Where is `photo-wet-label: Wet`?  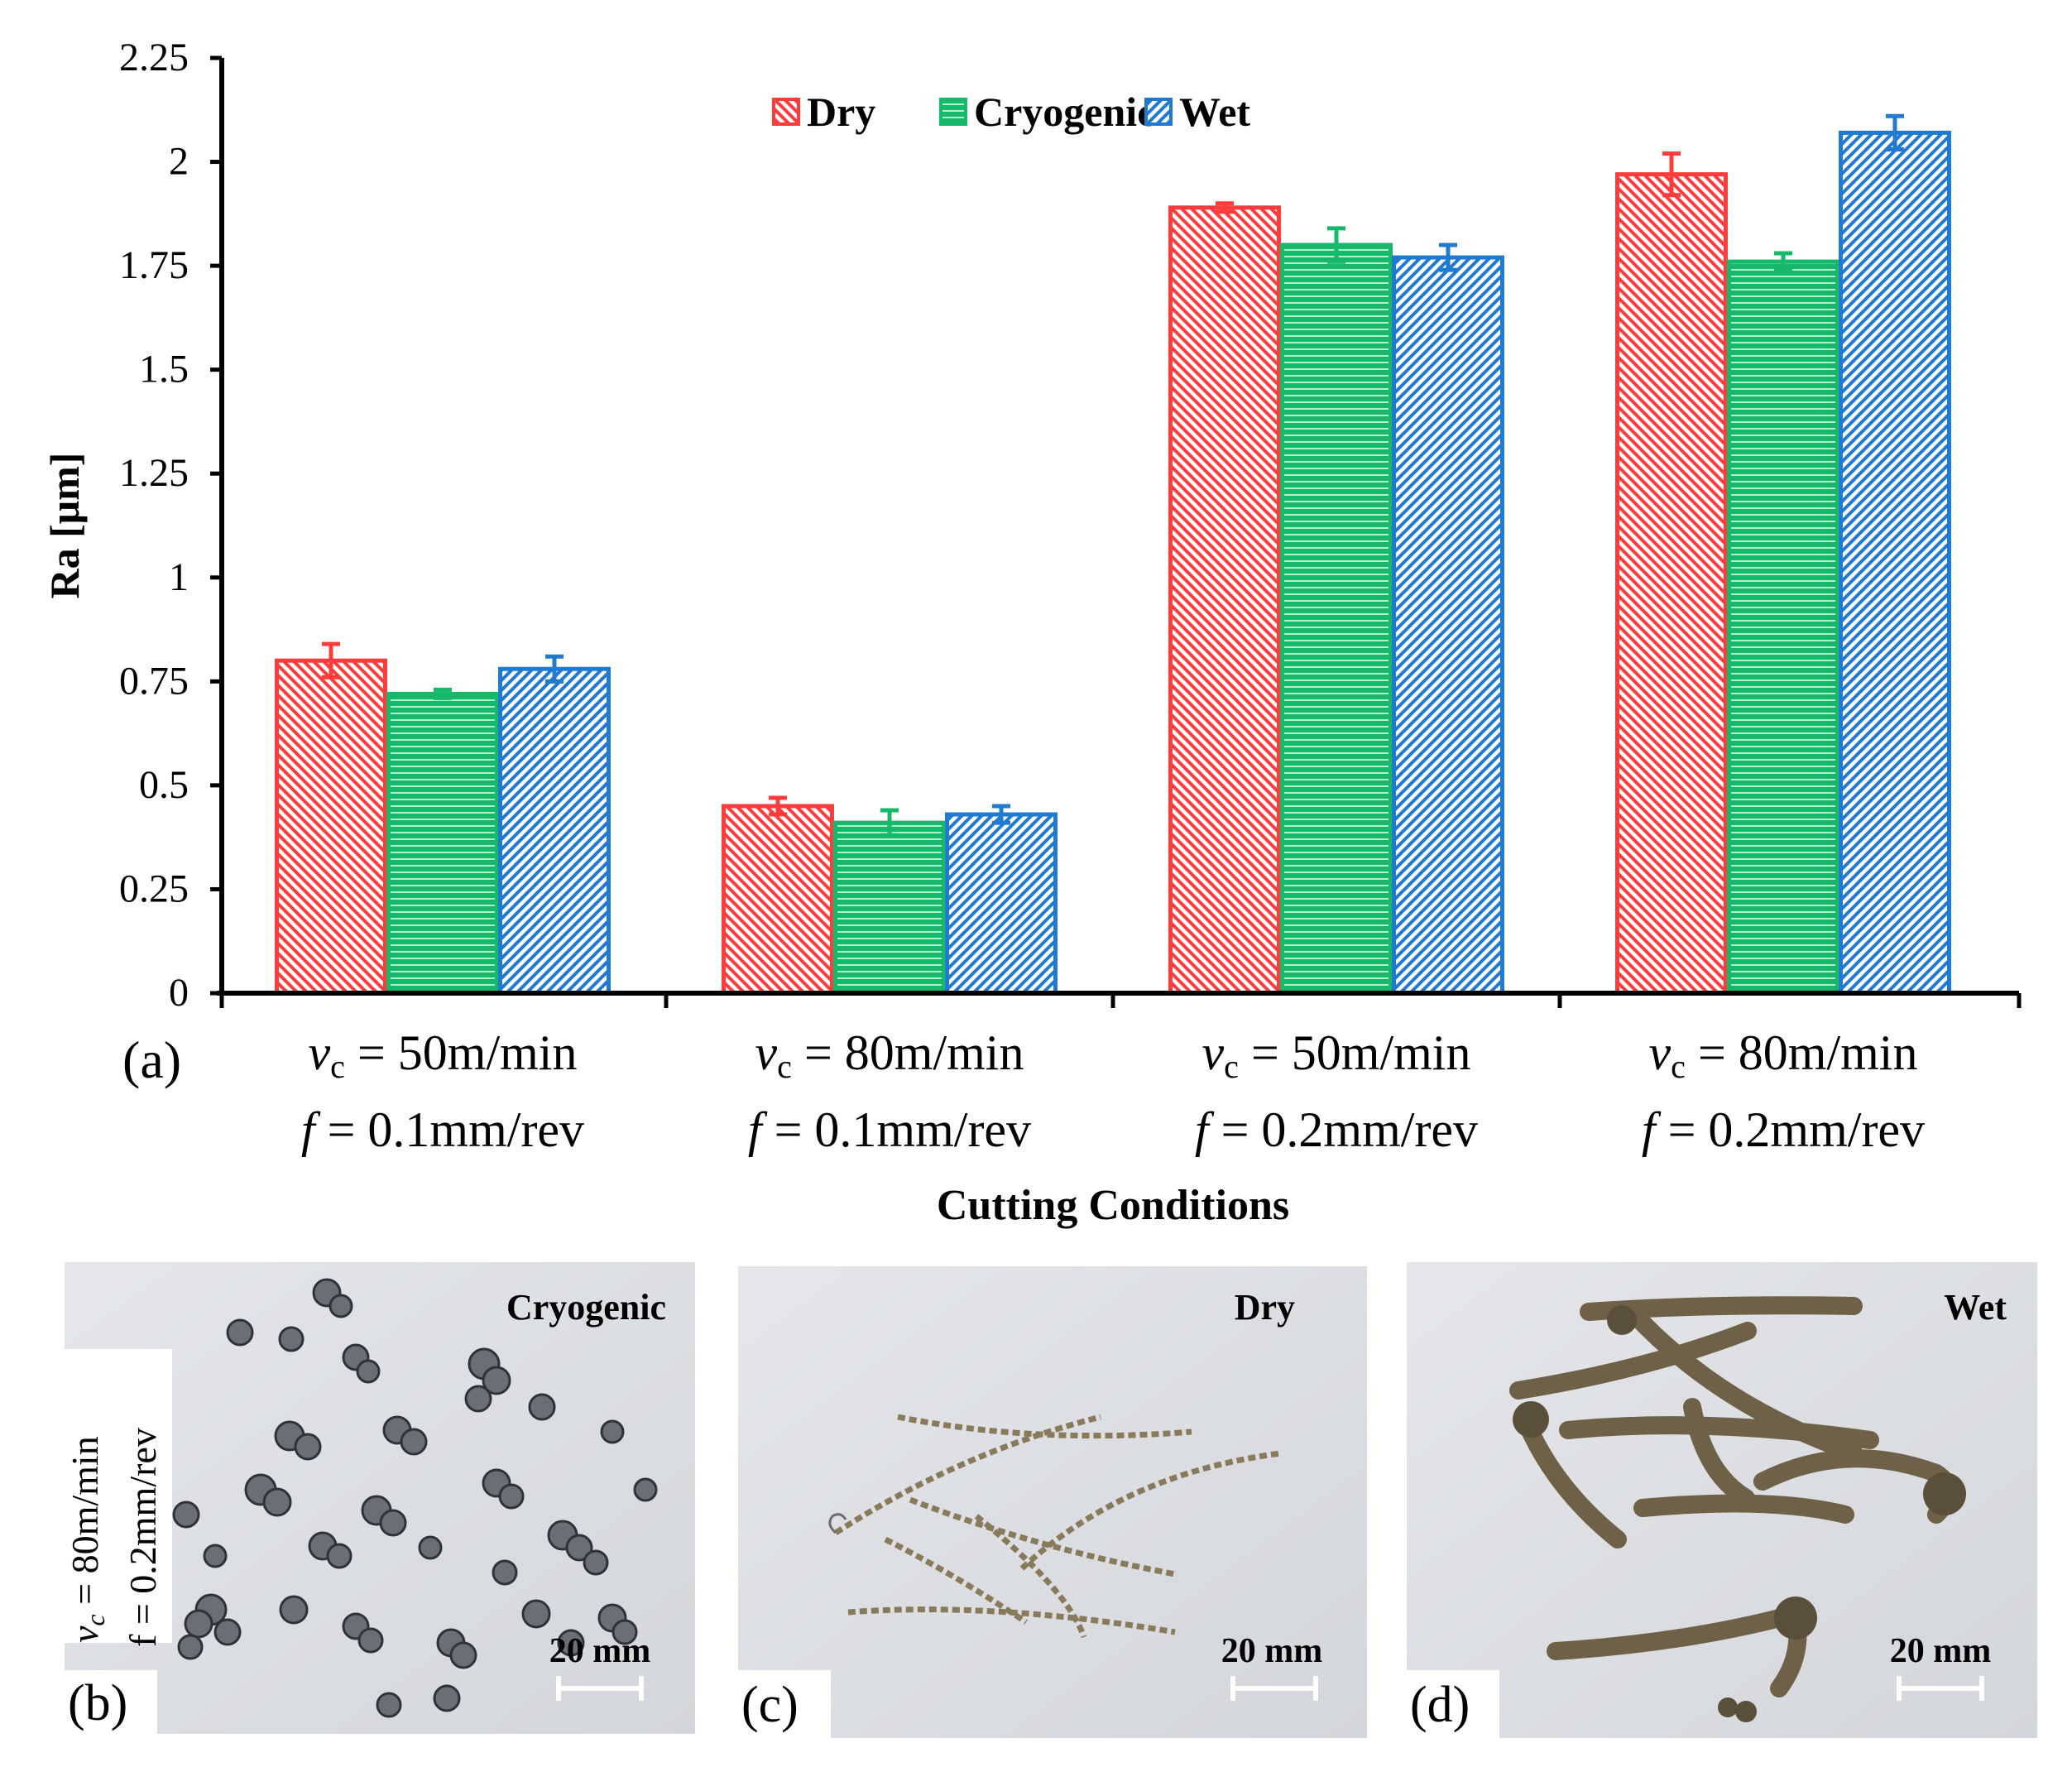 photo-wet-label: Wet is located at coordinates (1975, 1307).